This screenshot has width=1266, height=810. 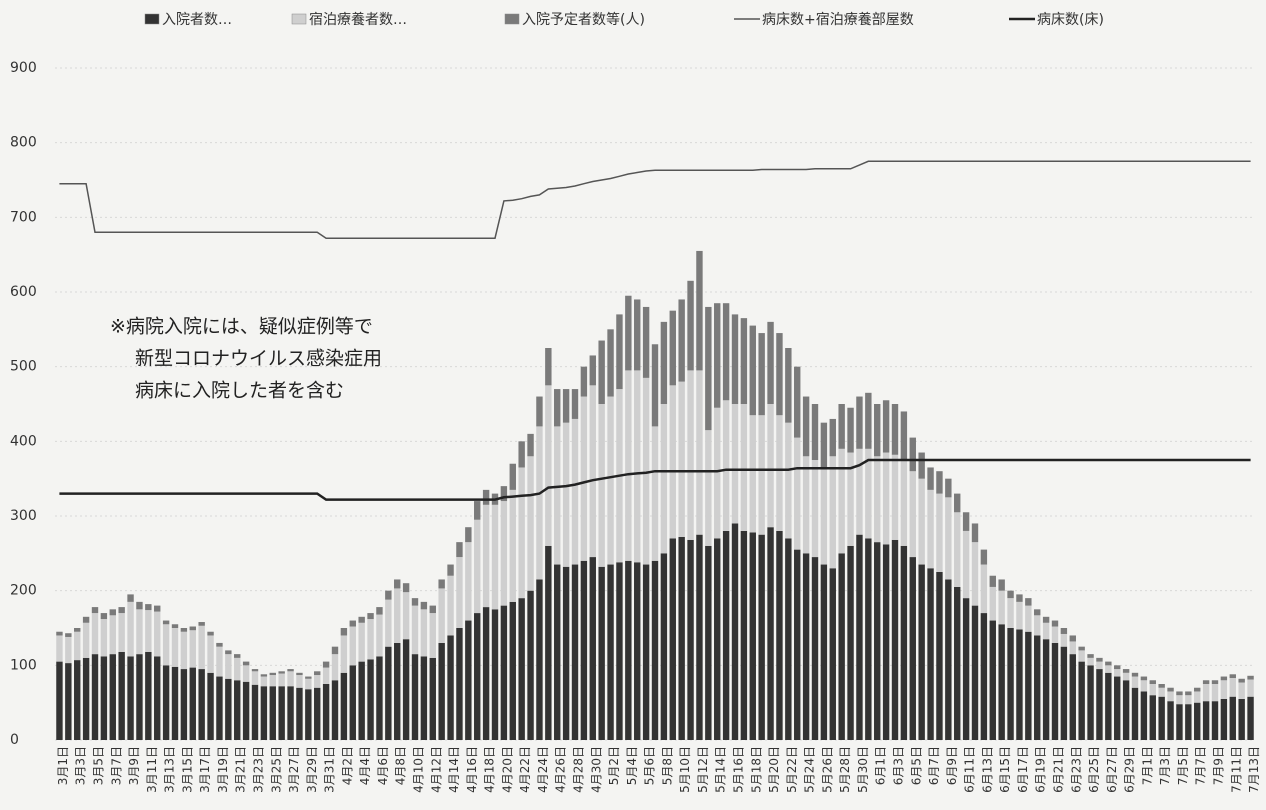 What do you see at coordinates (23, 665) in the screenshot?
I see `y-tick-label: 100` at bounding box center [23, 665].